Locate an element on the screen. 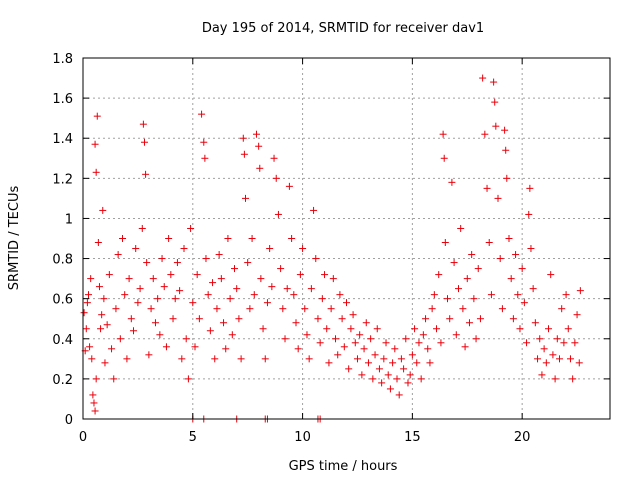 This screenshot has width=640, height=480. y-tick-label: 1.8 is located at coordinates (62, 59).